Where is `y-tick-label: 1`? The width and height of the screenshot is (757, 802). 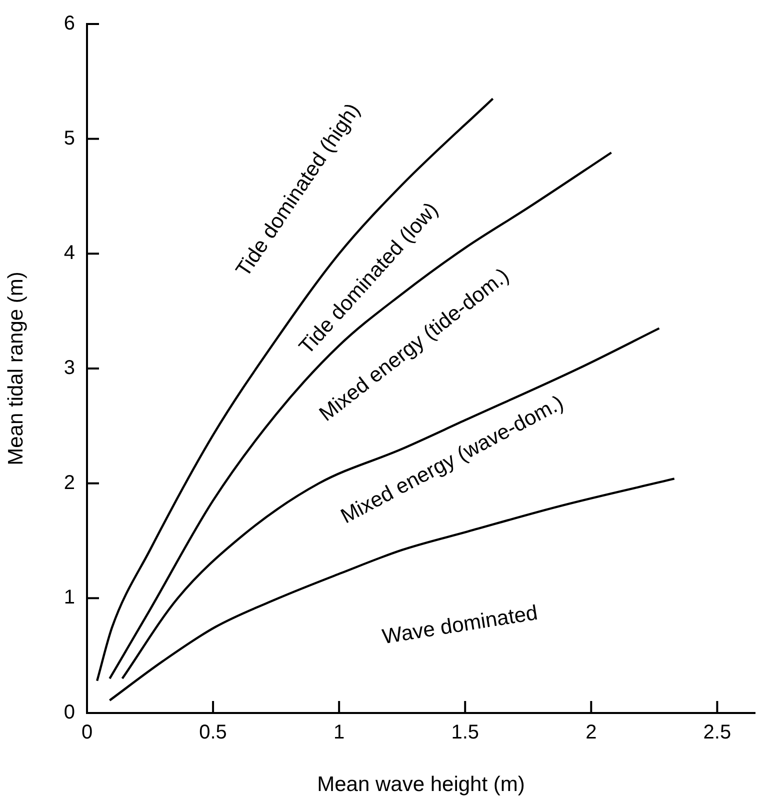 y-tick-label: 1 is located at coordinates (69, 597).